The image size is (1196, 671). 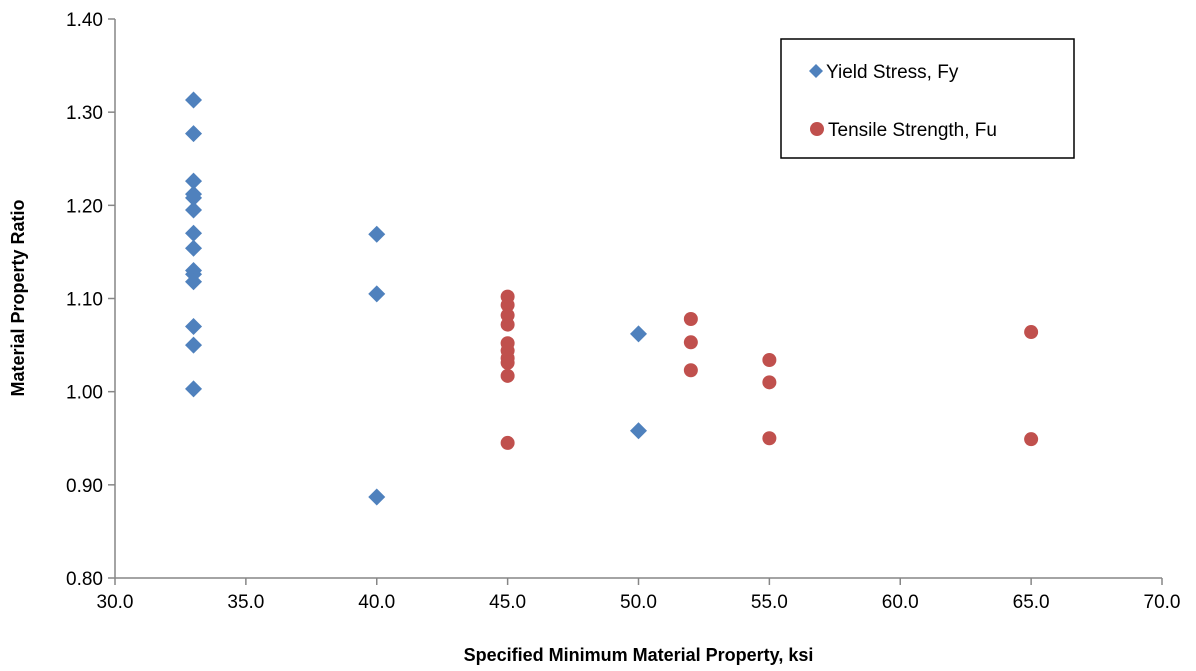 I want to click on y-tick-label: 1.10, so click(x=84, y=300).